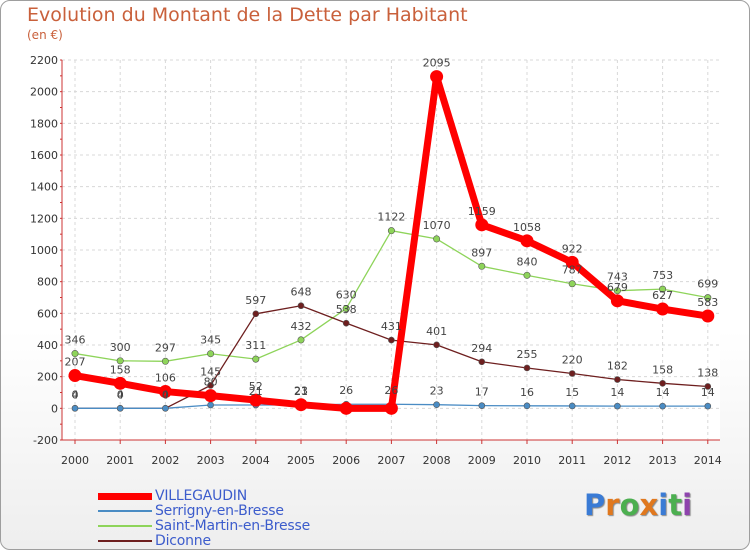 The height and width of the screenshot is (550, 750). I want to click on legend-label: Serrigny-en-Bresse, so click(219, 511).